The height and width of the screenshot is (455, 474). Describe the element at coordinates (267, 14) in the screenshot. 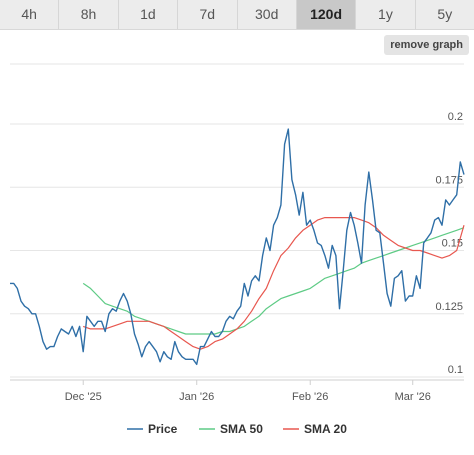

I see `tab-30d: 30d` at that location.